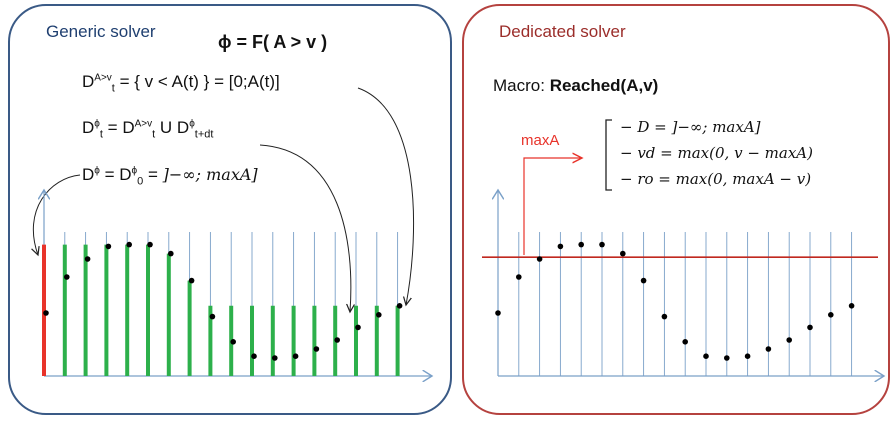  Describe the element at coordinates (210, 174) in the screenshot. I see `l3-interval: ]−∞; maxA]` at that location.